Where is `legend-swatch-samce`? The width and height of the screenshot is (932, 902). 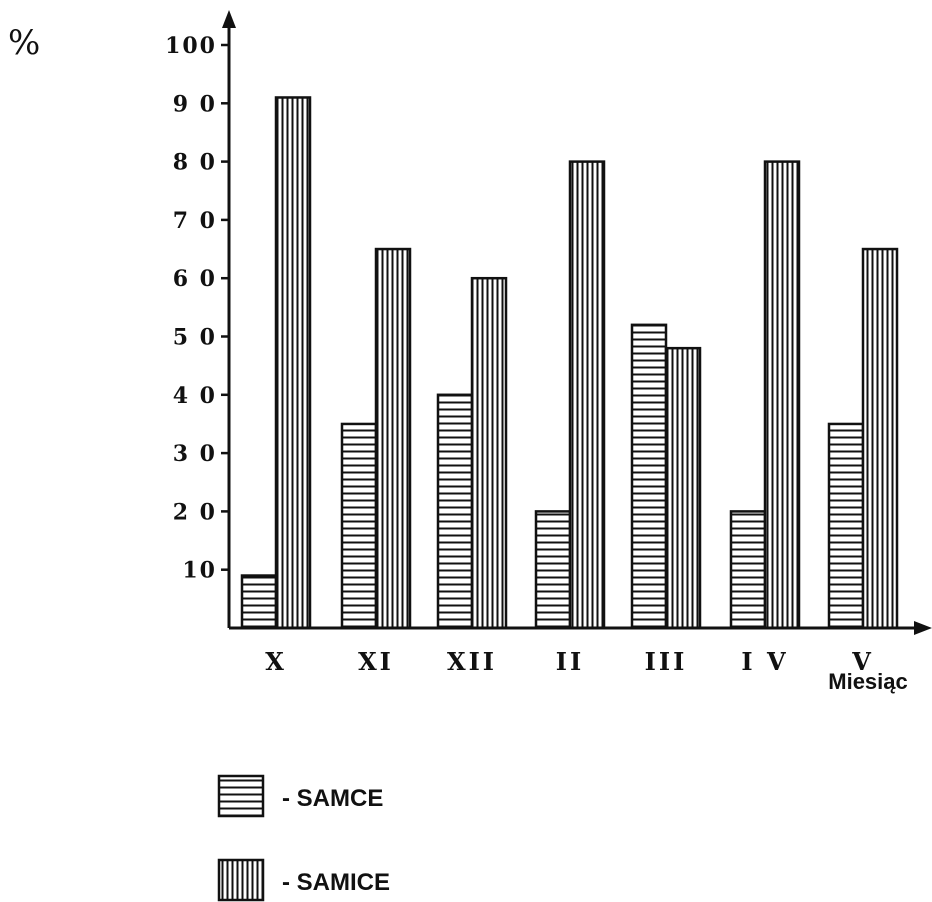 legend-swatch-samce is located at coordinates (241, 796).